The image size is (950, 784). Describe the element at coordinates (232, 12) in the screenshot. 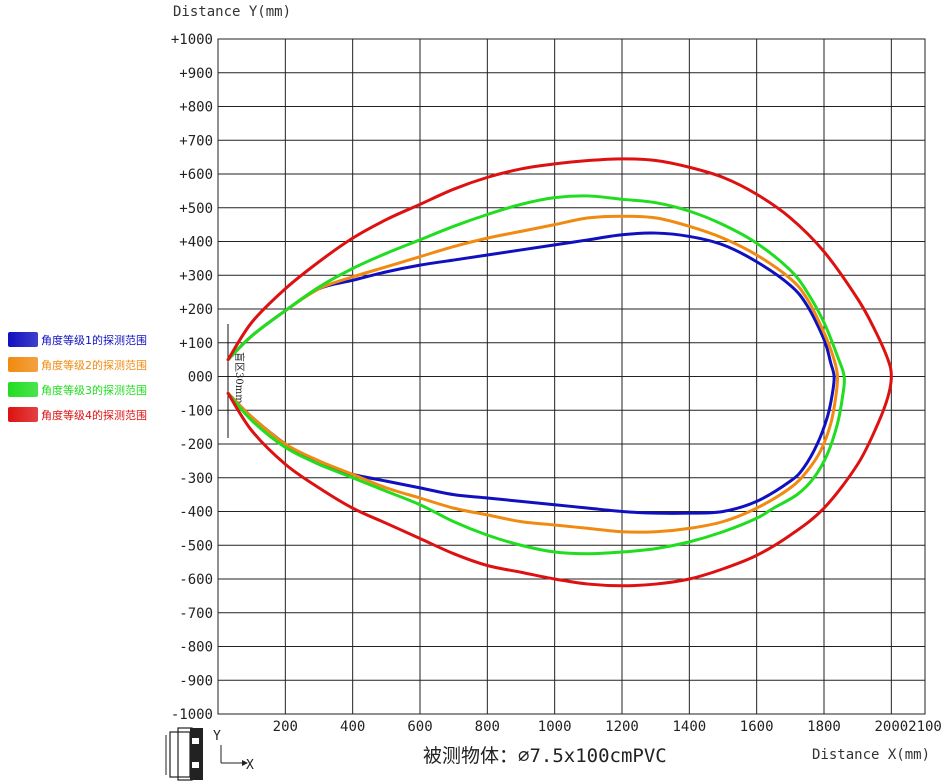

I see `y-axis-label: Distance Y(mm)` at that location.